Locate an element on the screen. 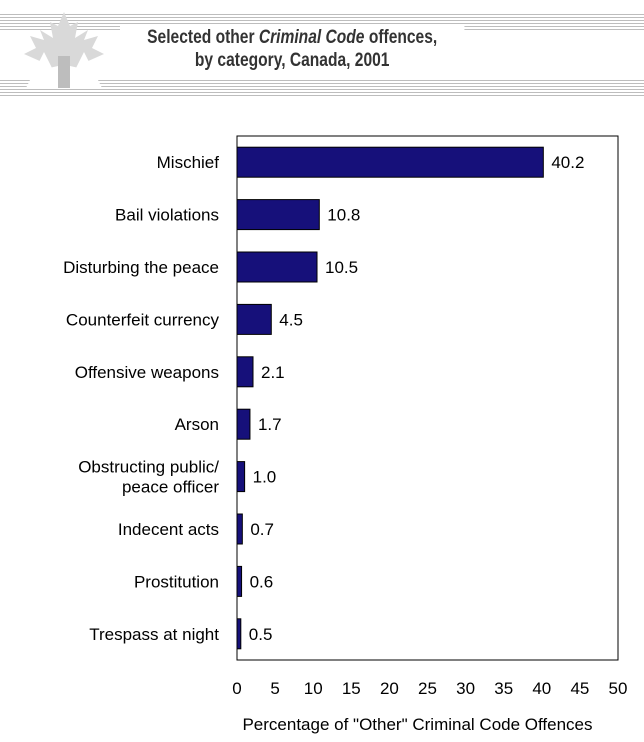 This screenshot has width=644, height=742. x-tick-label: 15 is located at coordinates (351, 688).